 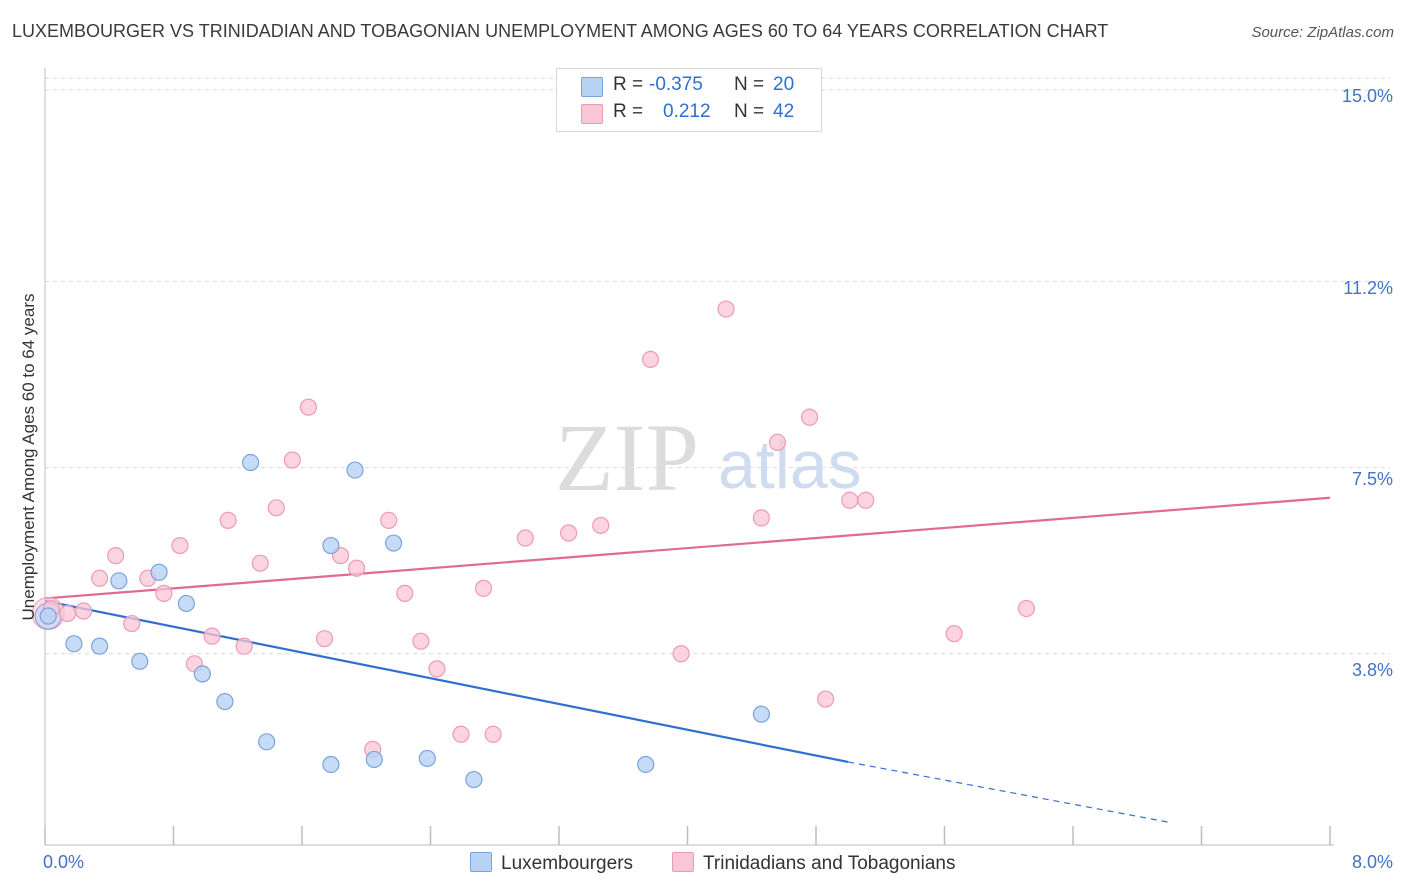 What do you see at coordinates (1009, 792) in the screenshot?
I see `trend-line-luxembourgers-extension` at bounding box center [1009, 792].